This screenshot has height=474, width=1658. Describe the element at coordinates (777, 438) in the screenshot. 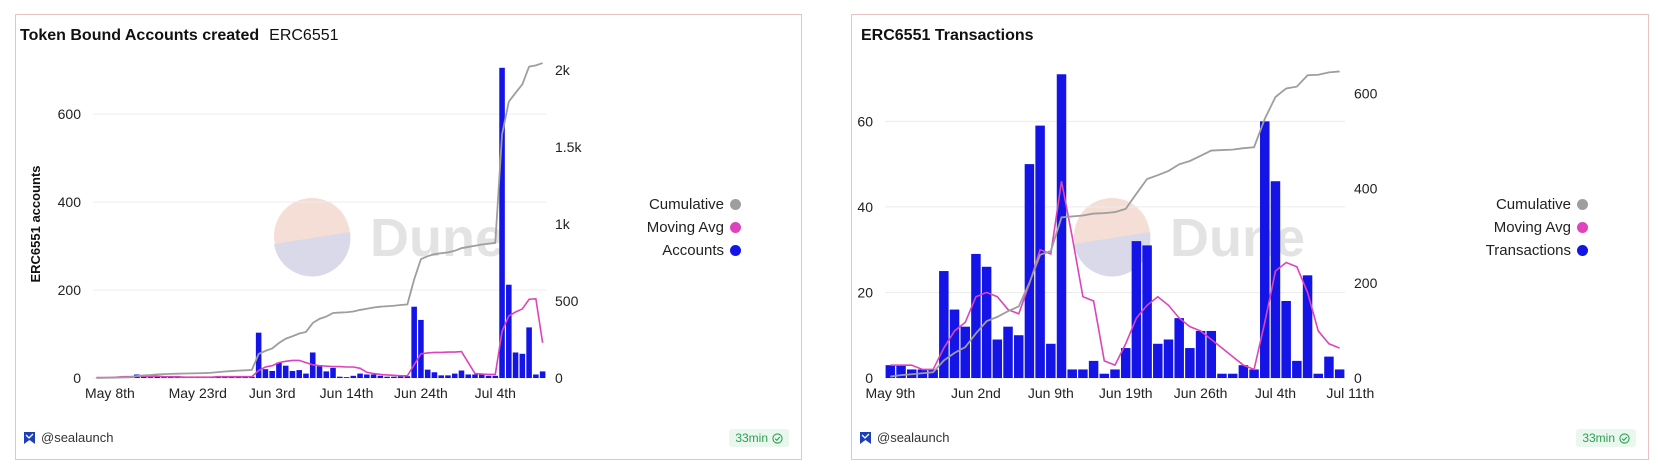

I see `check-circle-icon` at that location.